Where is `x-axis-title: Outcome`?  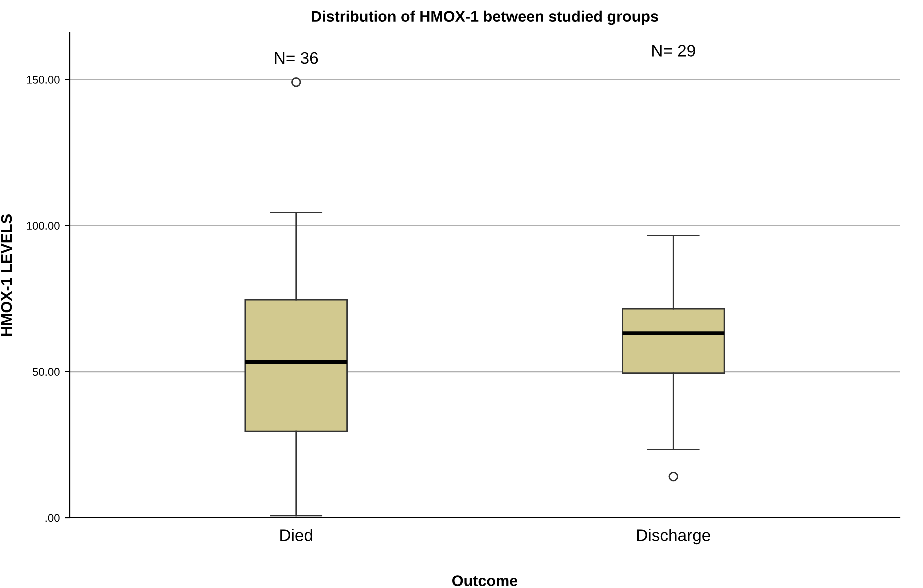
x-axis-title: Outcome is located at coordinates (485, 581).